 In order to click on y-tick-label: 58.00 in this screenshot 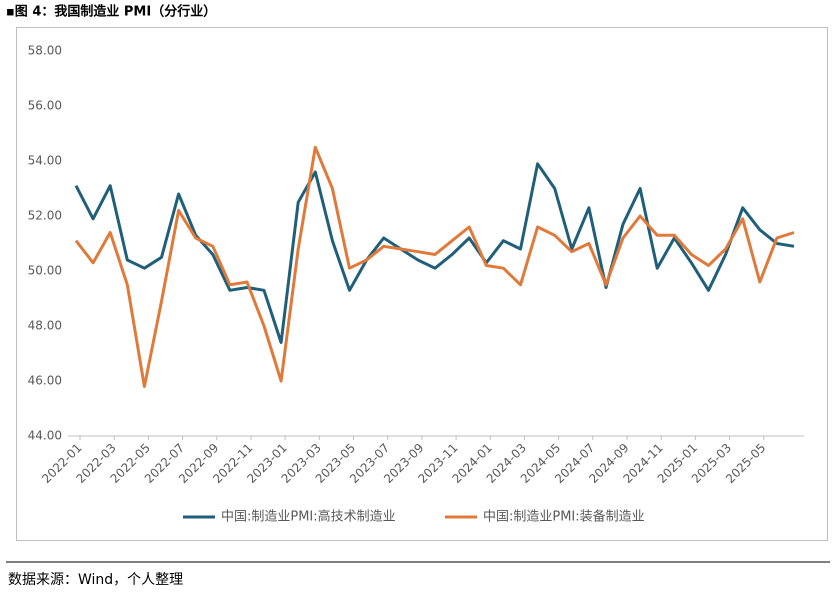, I will do `click(45, 51)`.